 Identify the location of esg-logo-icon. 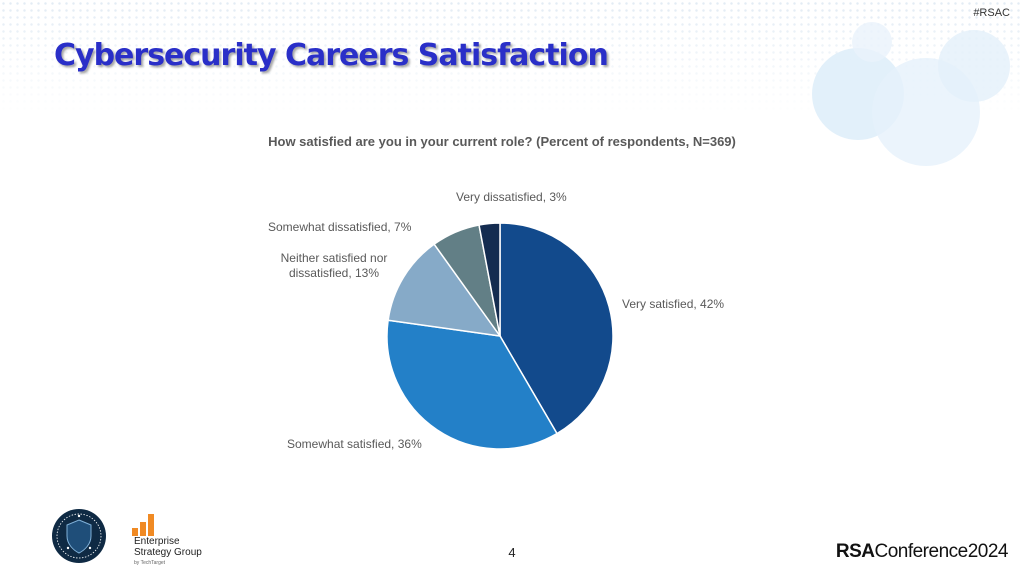
(143, 525).